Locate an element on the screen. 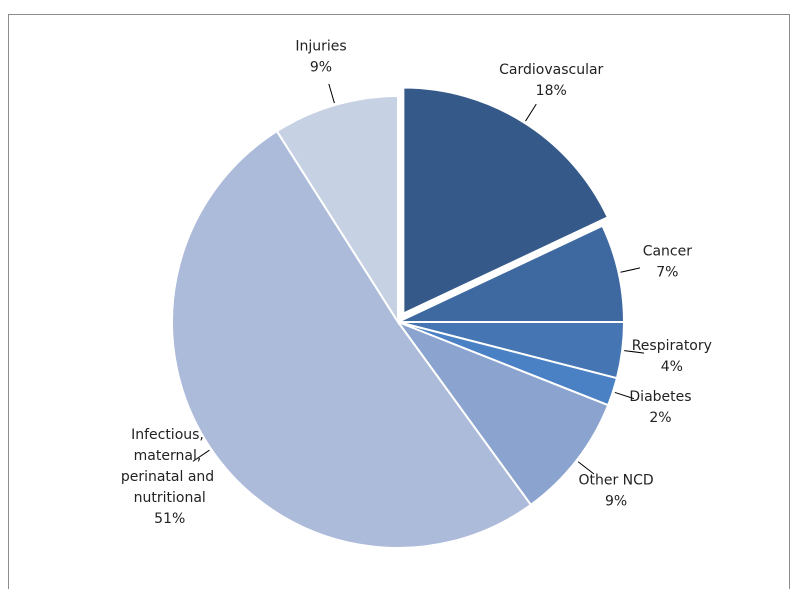  label-line: nutritional is located at coordinates (170, 498).